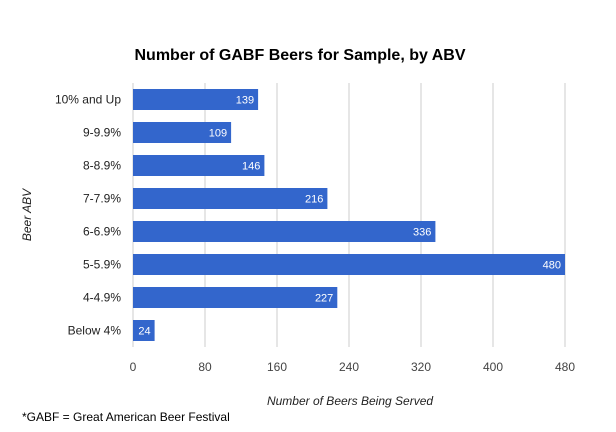 This screenshot has height=432, width=616. Describe the element at coordinates (102, 133) in the screenshot. I see `category-label: 9-9.9%` at that location.